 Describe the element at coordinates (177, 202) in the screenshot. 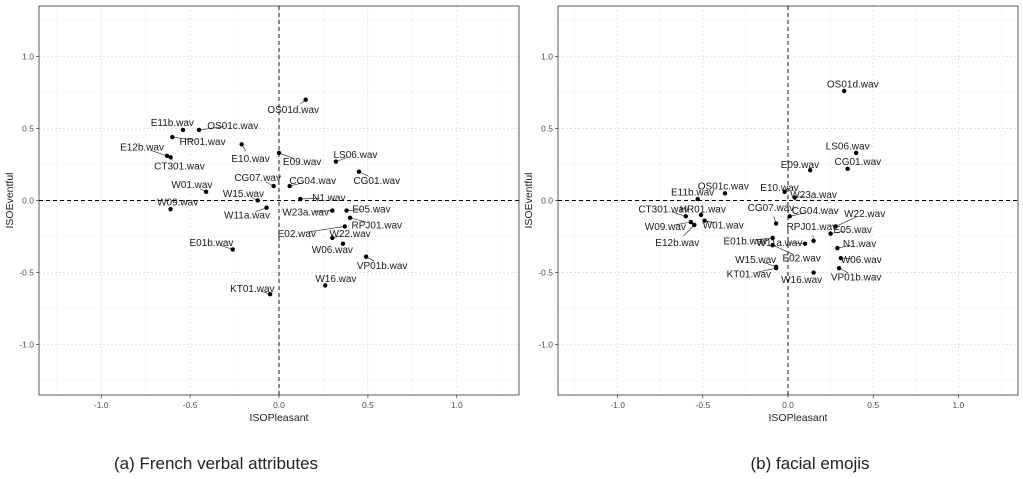

I see `point-label: W09.wav` at that location.